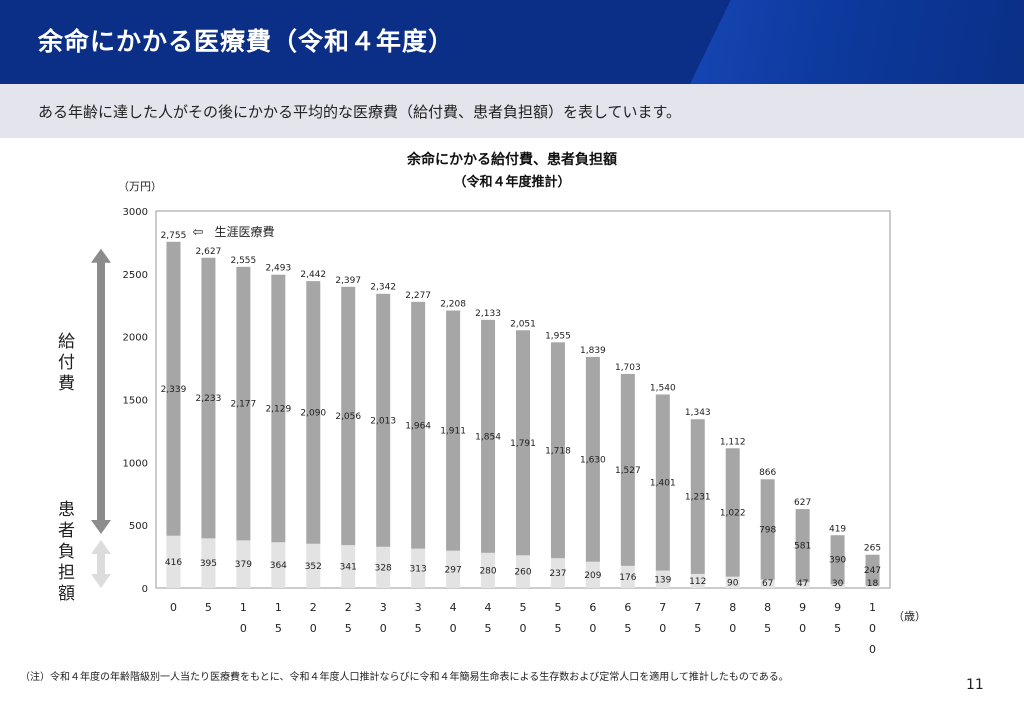  What do you see at coordinates (348, 568) in the screenshot?
I see `patient-value-label: 341` at bounding box center [348, 568].